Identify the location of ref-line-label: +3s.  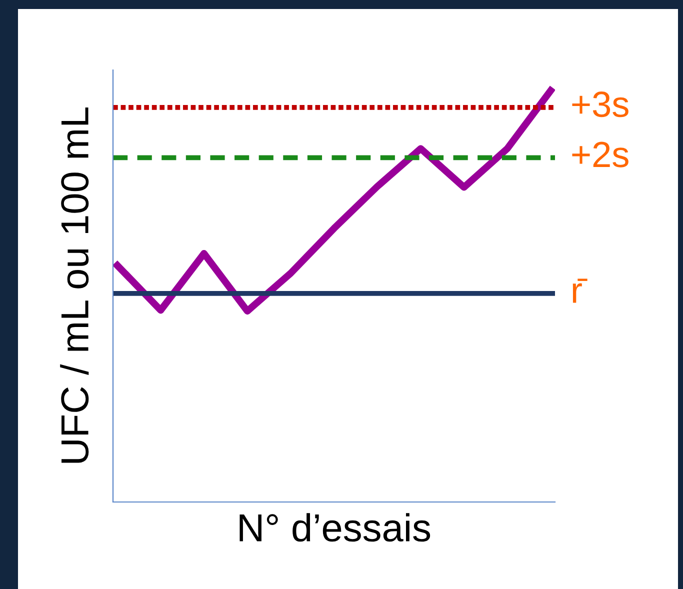
(600, 105).